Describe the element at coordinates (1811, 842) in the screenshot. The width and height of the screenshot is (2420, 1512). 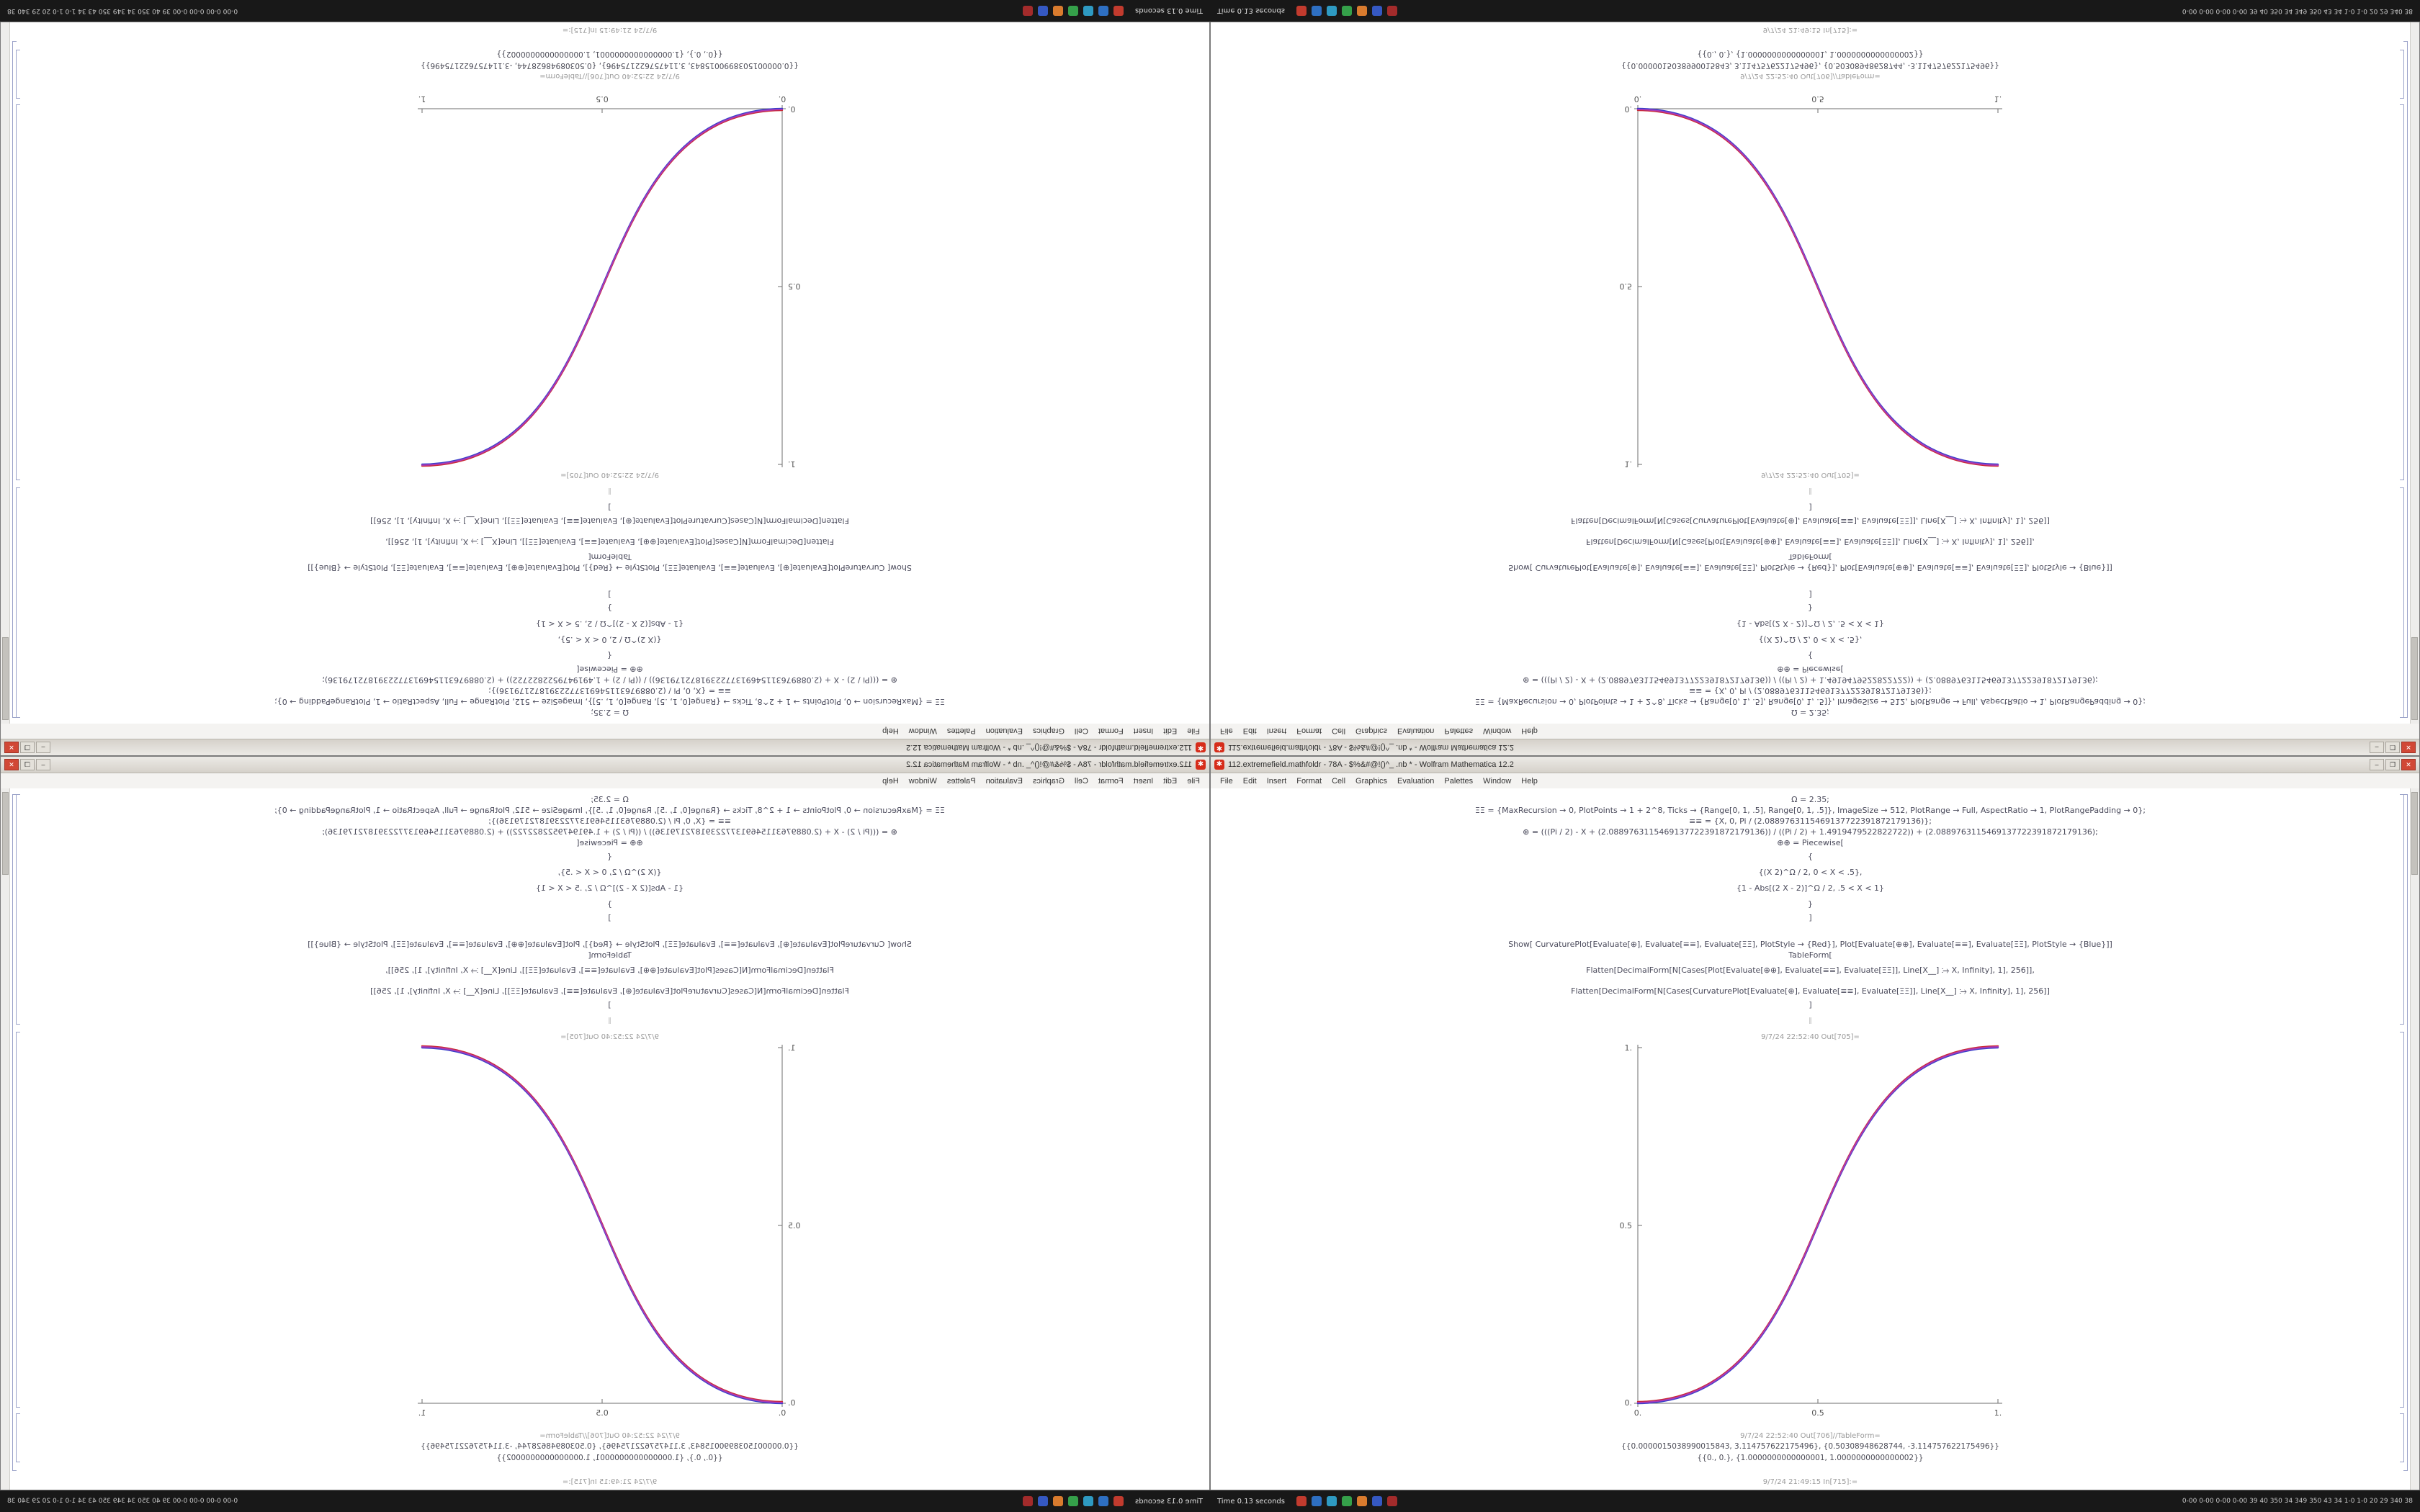
I see `input-code-line: ⊕⊕ = Piecewise[` at that location.